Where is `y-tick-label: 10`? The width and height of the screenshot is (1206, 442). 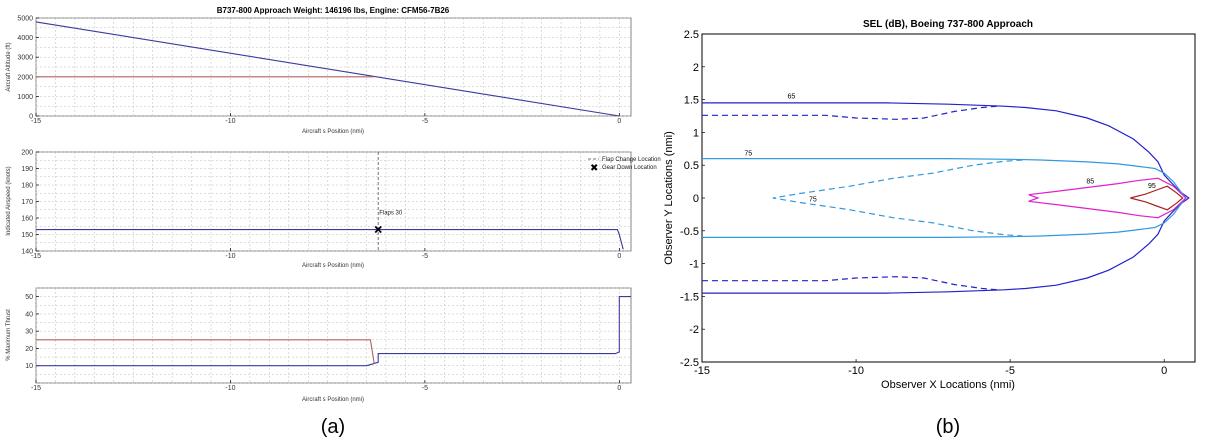
y-tick-label: 10 is located at coordinates (29, 366).